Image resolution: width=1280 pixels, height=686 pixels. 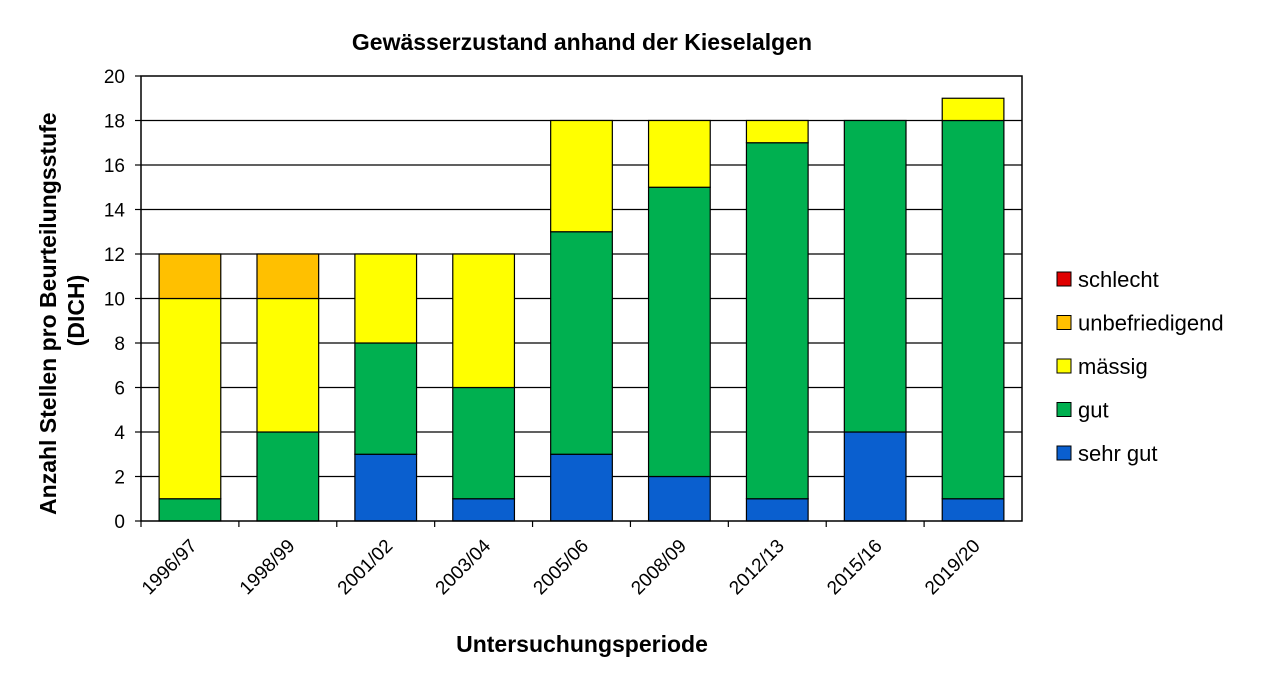 What do you see at coordinates (561, 567) in the screenshot?
I see `x-tick-label: 2005/06` at bounding box center [561, 567].